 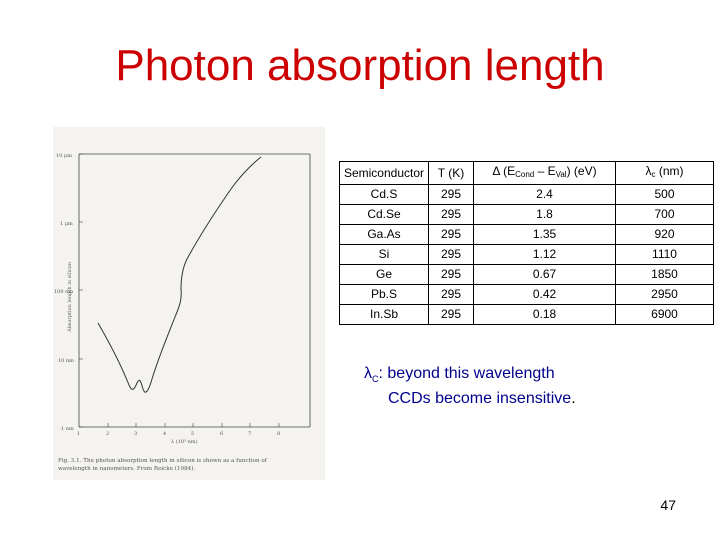 What do you see at coordinates (67, 429) in the screenshot?
I see `y-tick-label: 1 nm` at bounding box center [67, 429].